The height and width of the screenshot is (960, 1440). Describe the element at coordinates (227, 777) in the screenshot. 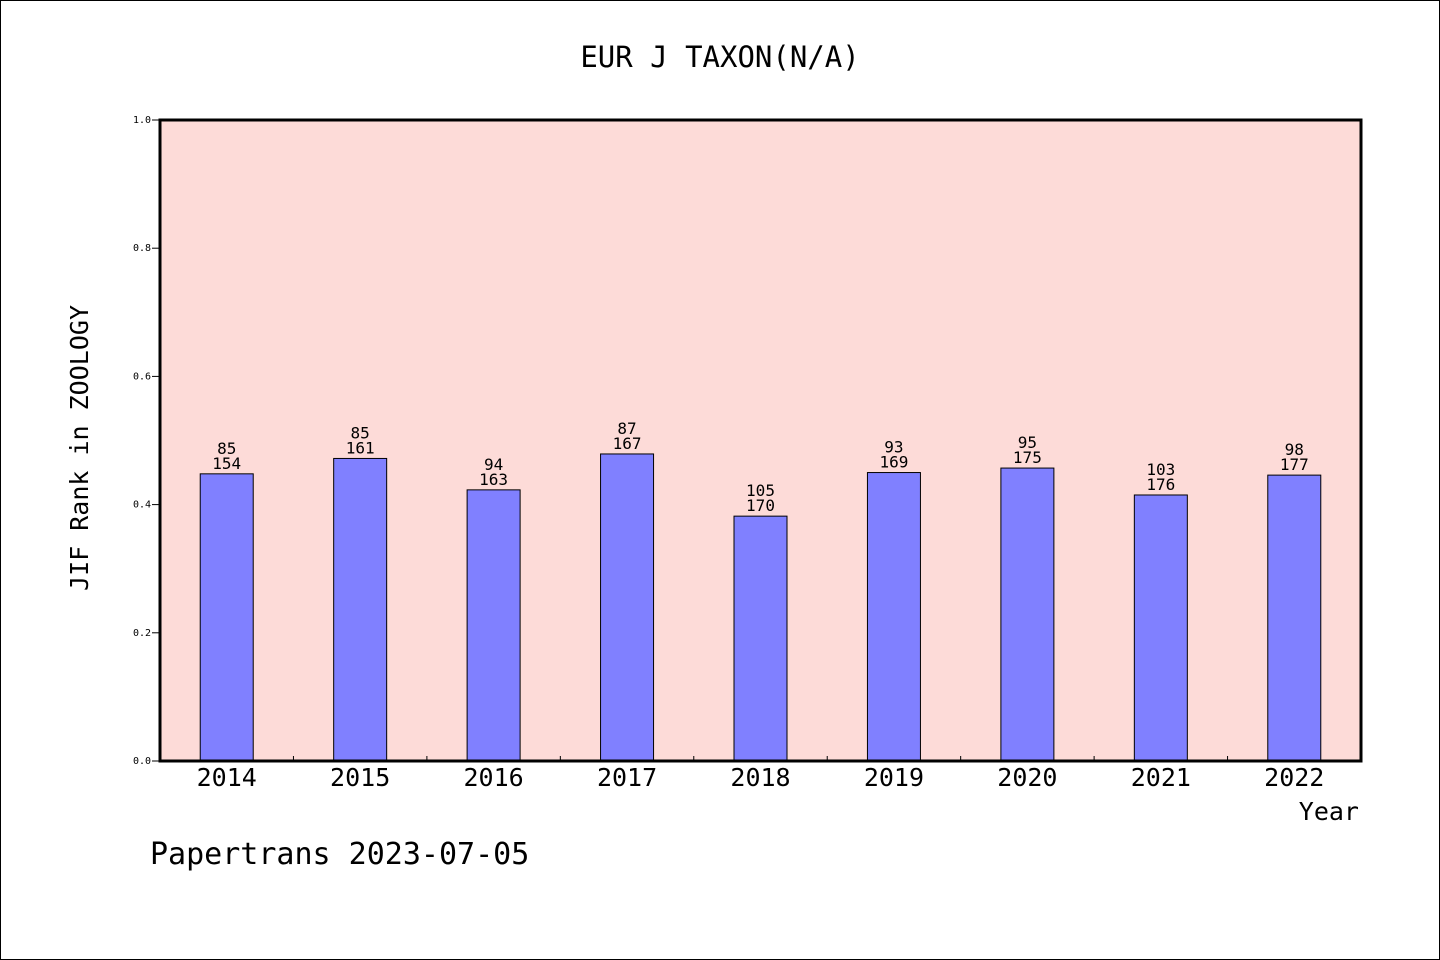

I see `x-tick-label-2014: 2014` at that location.